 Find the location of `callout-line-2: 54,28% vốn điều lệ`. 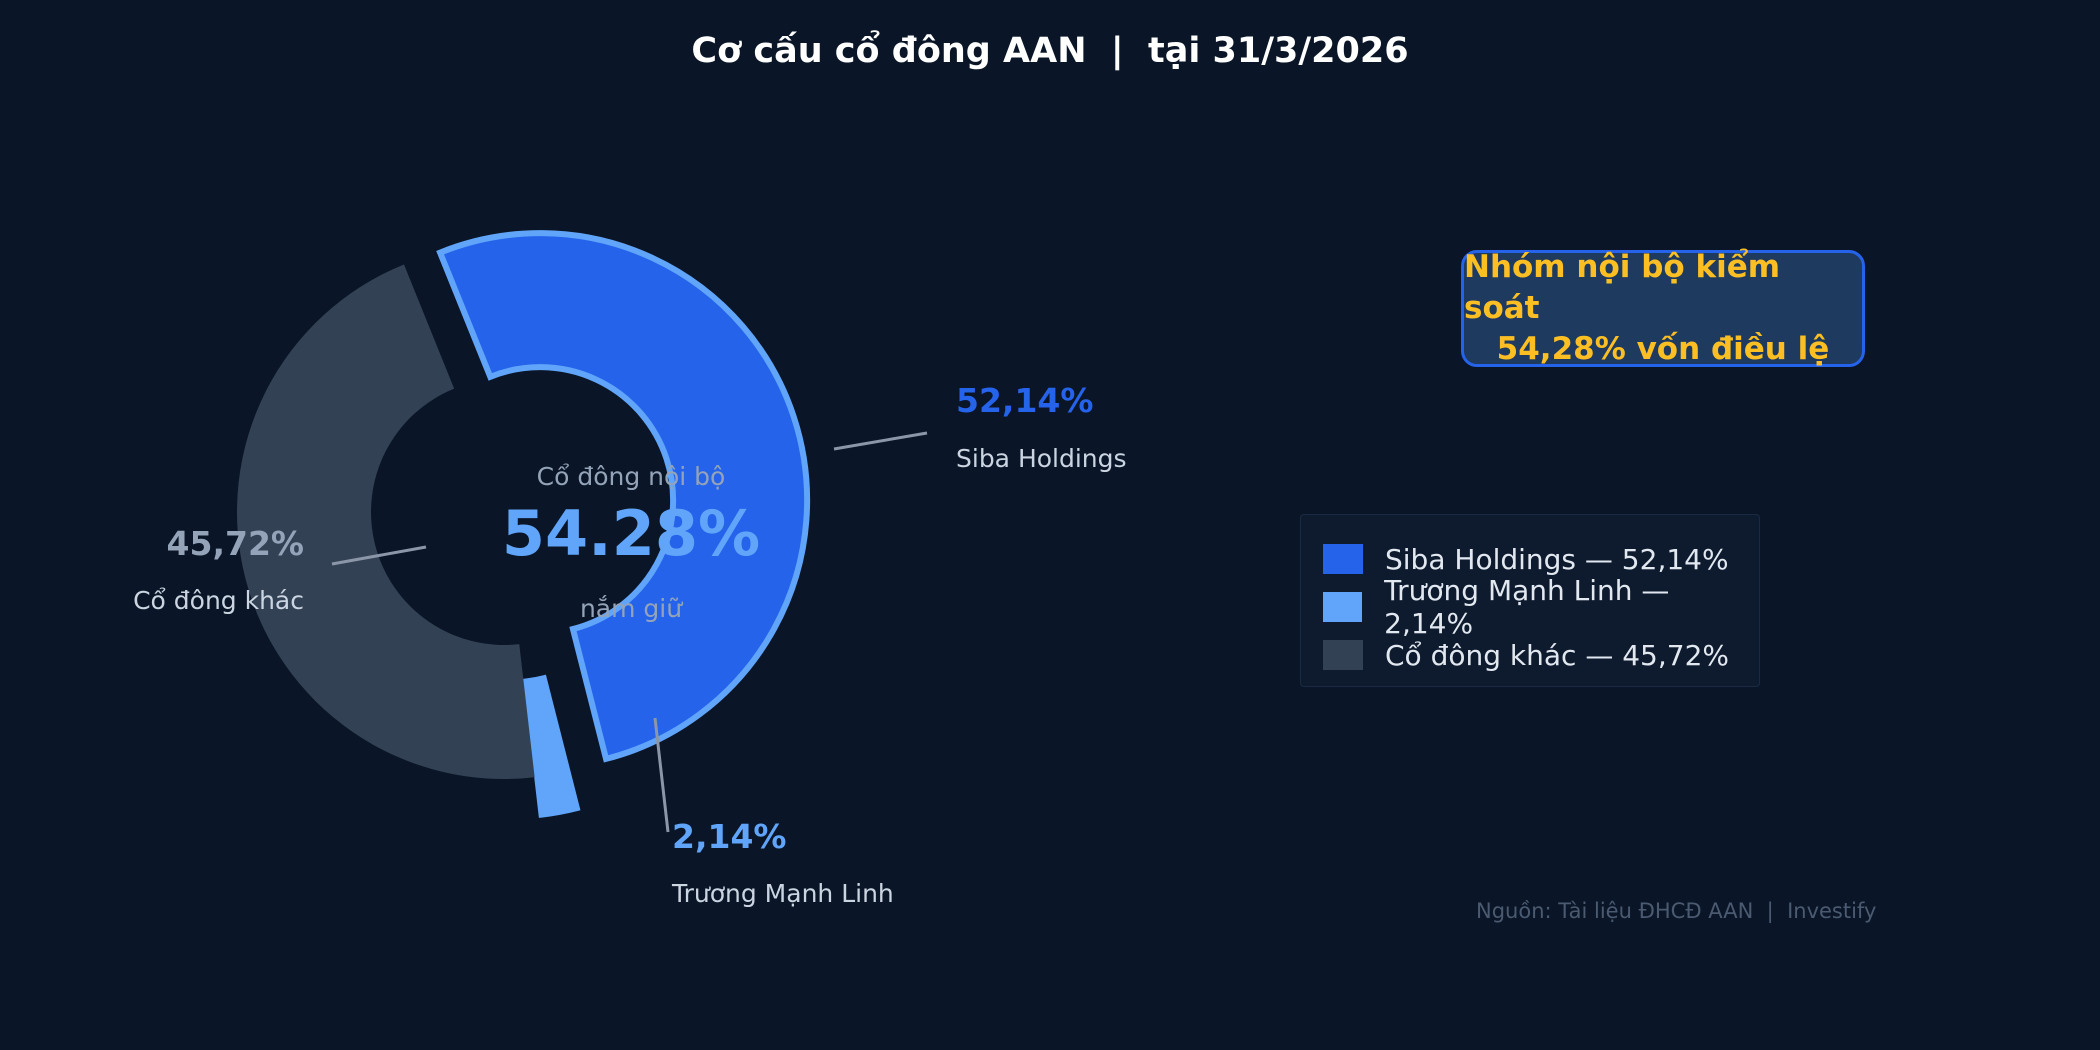

callout-line-2: 54,28% vốn điều lệ is located at coordinates (1663, 349).